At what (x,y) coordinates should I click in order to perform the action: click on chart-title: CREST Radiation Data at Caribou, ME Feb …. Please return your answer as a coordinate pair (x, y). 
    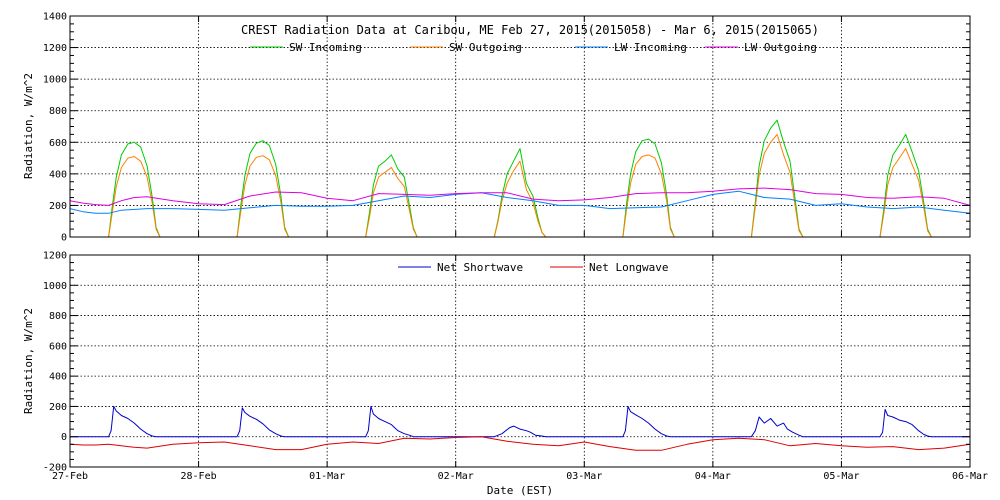
    Looking at the image, I should click on (530, 30).